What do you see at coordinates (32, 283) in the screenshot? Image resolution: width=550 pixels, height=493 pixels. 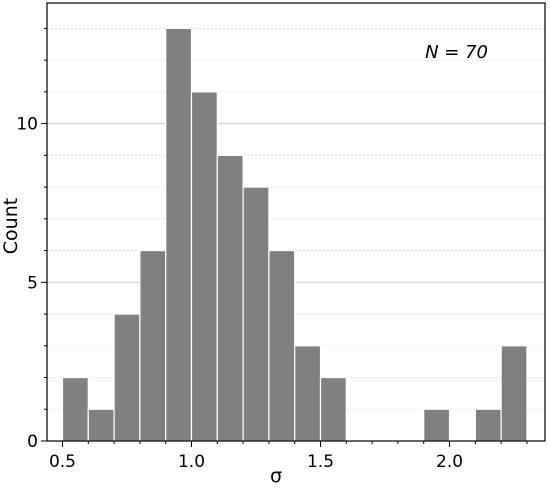 I see `y-tick-label: 5` at bounding box center [32, 283].